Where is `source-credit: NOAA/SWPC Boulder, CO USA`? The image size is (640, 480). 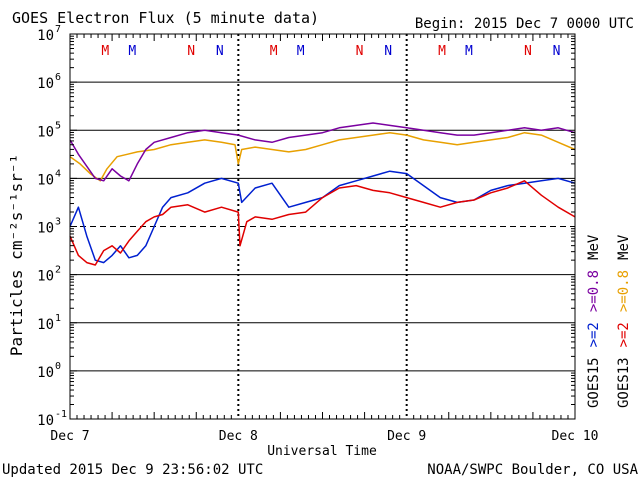 source-credit: NOAA/SWPC Boulder, CO USA is located at coordinates (532, 470).